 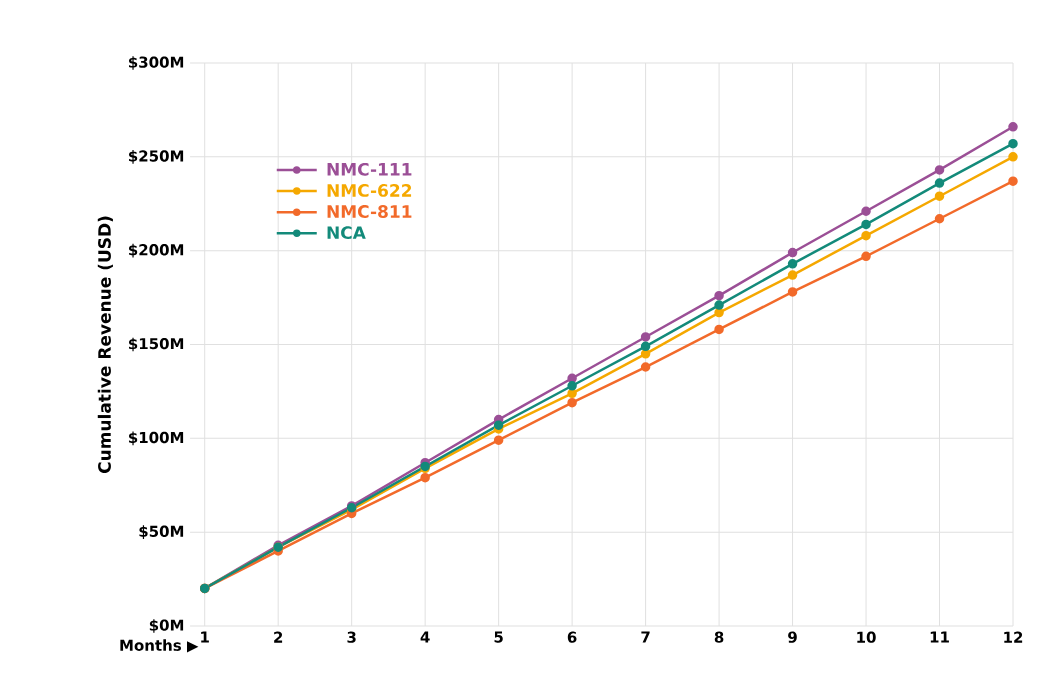 What do you see at coordinates (105, 345) in the screenshot?
I see `y-axis-title: Cumulative Revenue (USD)` at bounding box center [105, 345].